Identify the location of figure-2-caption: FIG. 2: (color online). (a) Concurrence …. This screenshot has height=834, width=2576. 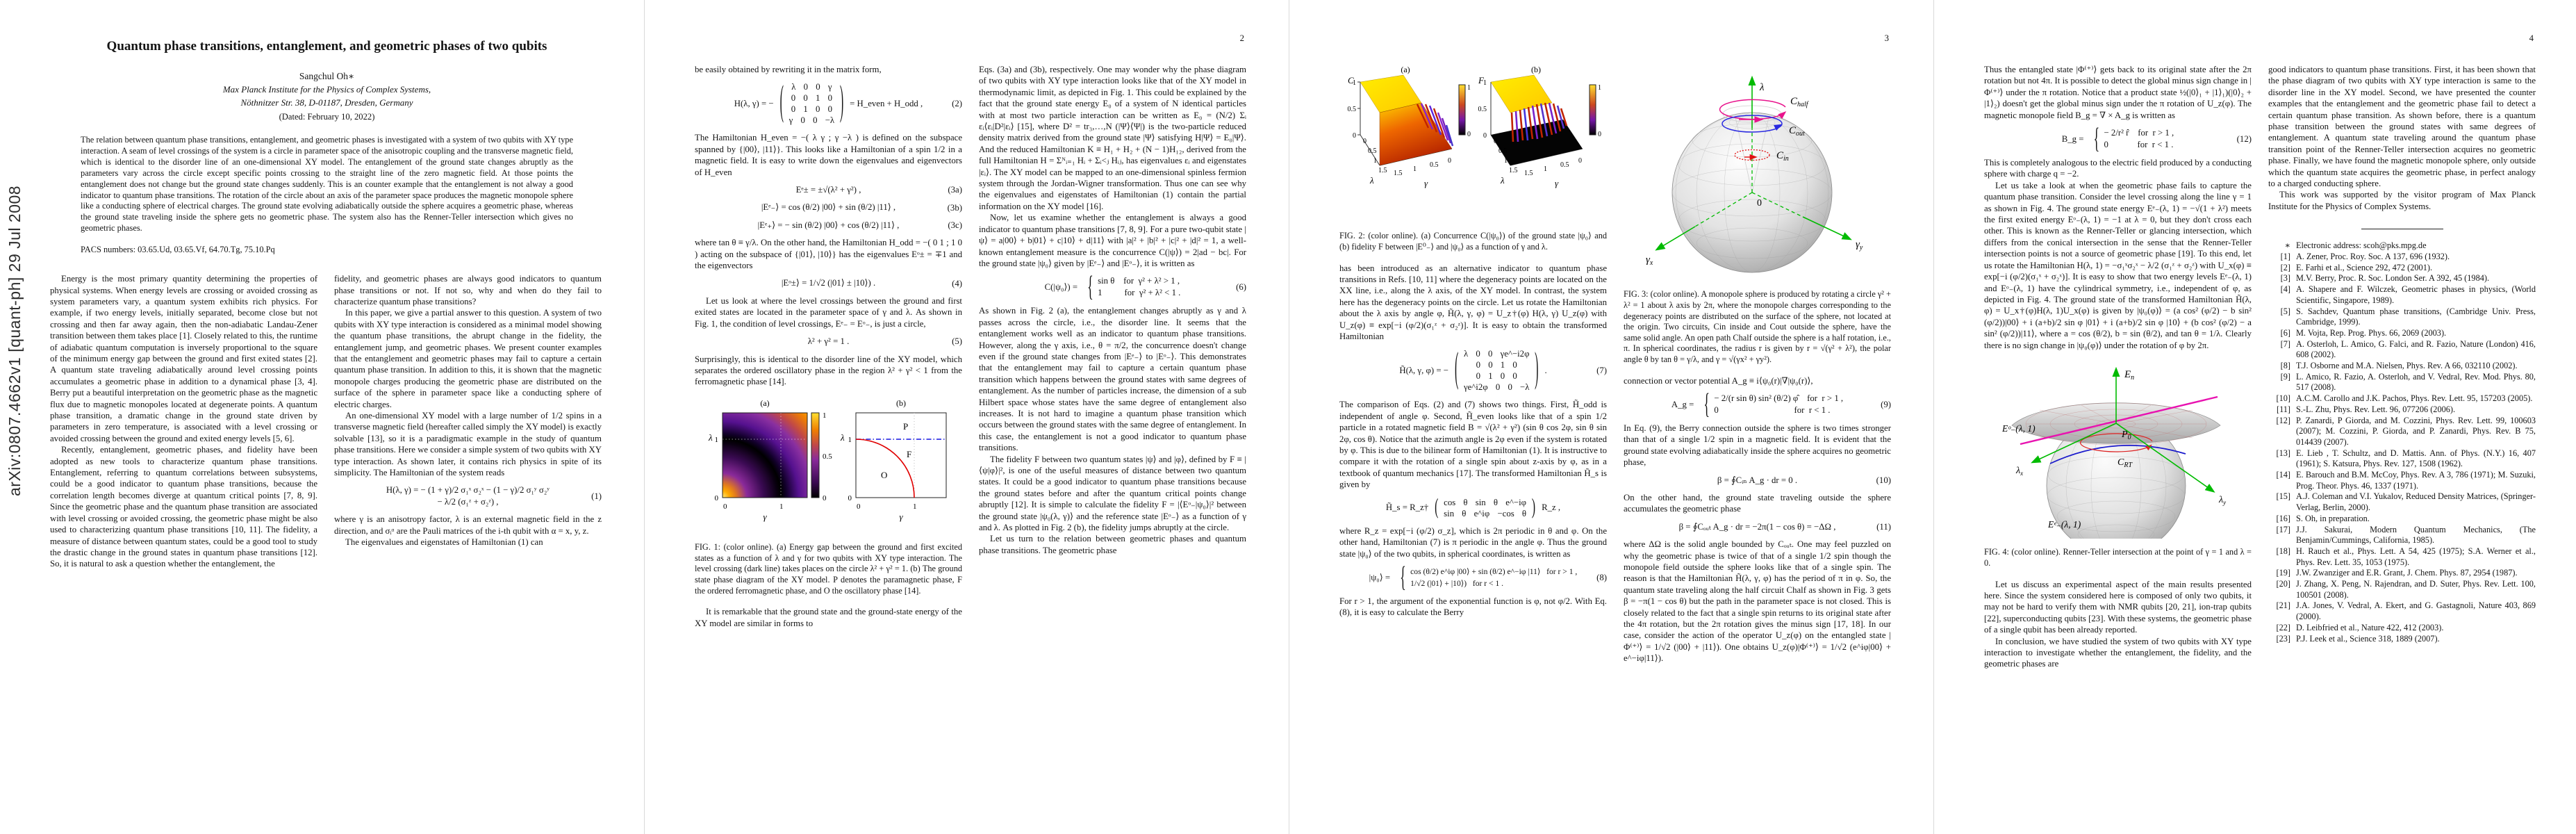
(1473, 241).